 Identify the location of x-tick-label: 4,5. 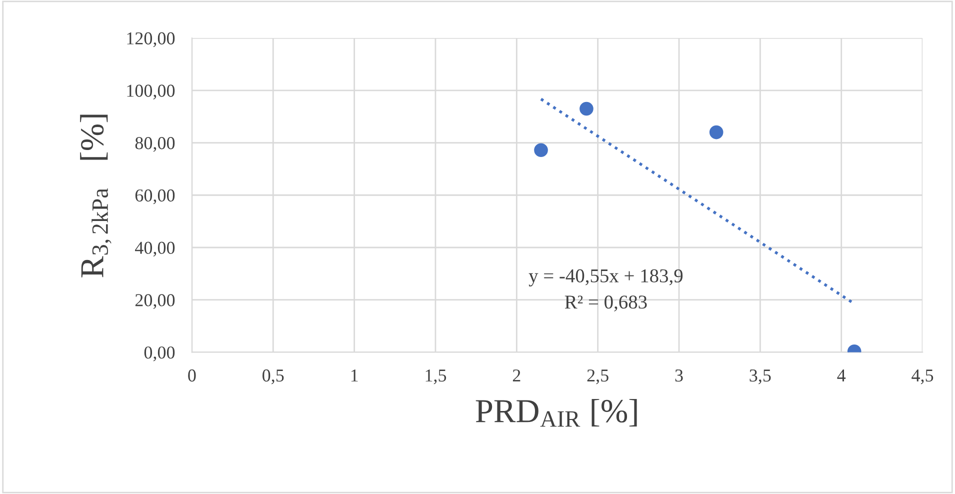
(923, 377).